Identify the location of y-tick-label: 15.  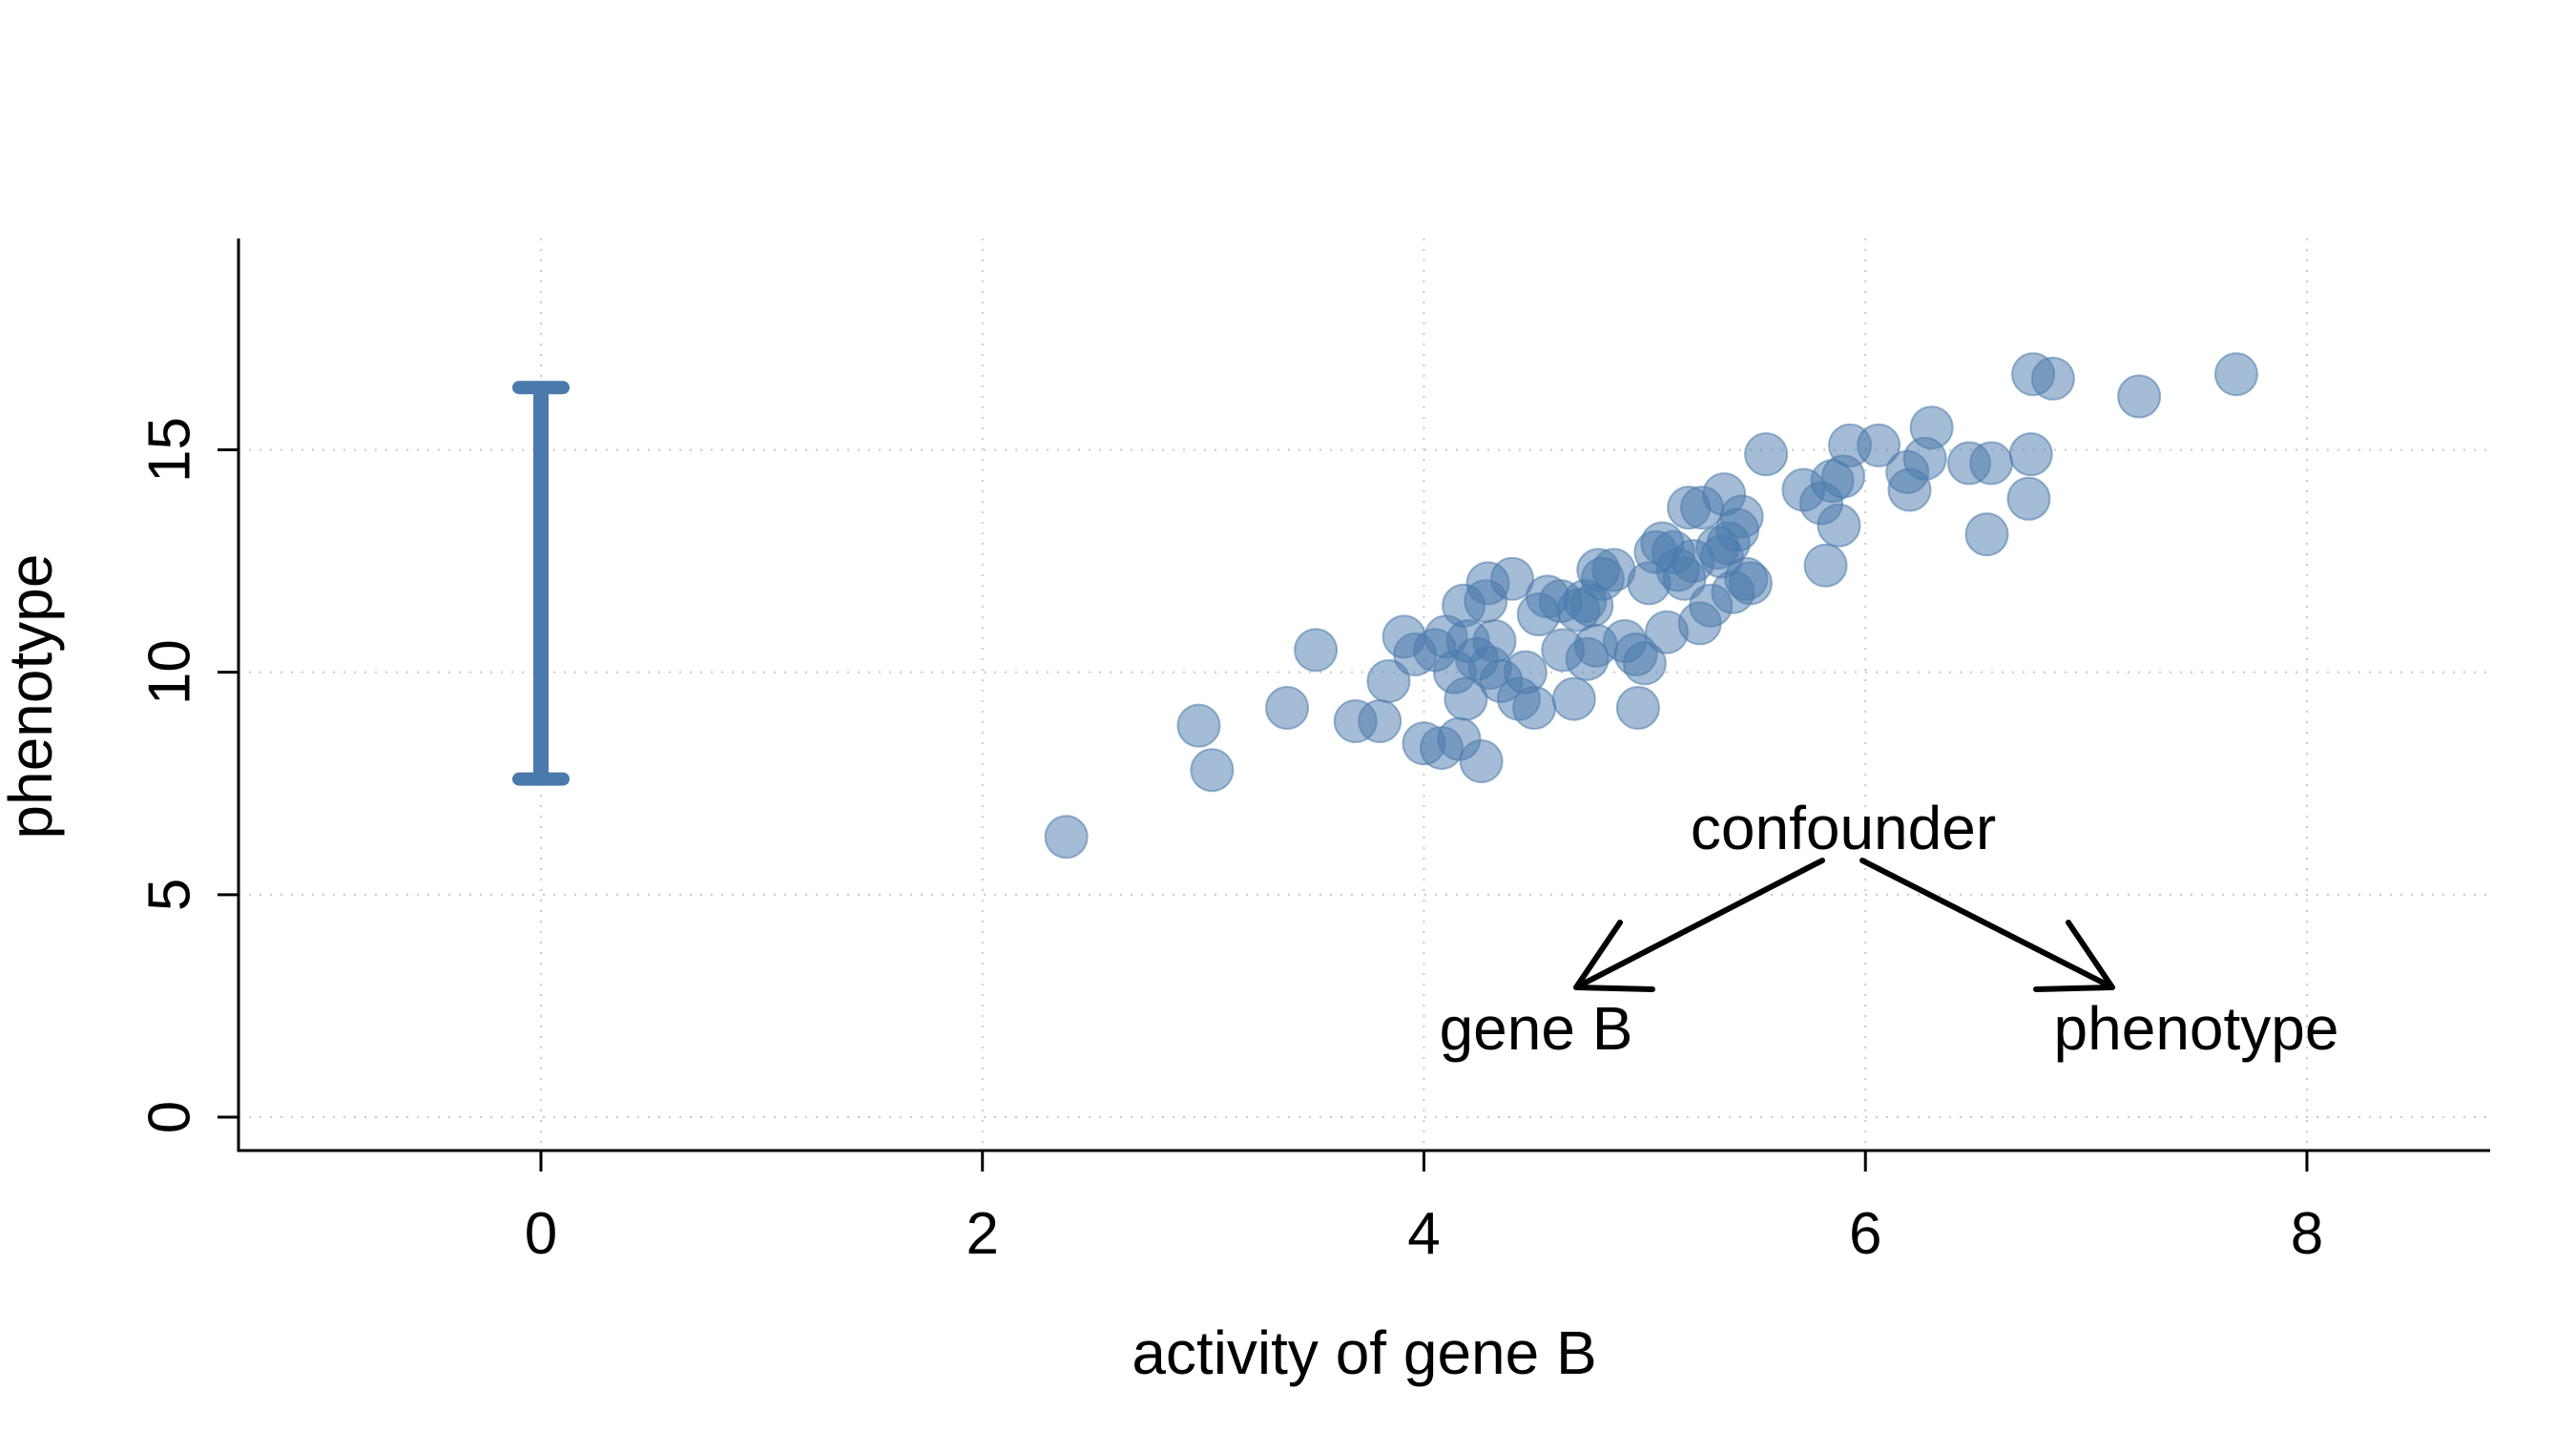
(170, 450).